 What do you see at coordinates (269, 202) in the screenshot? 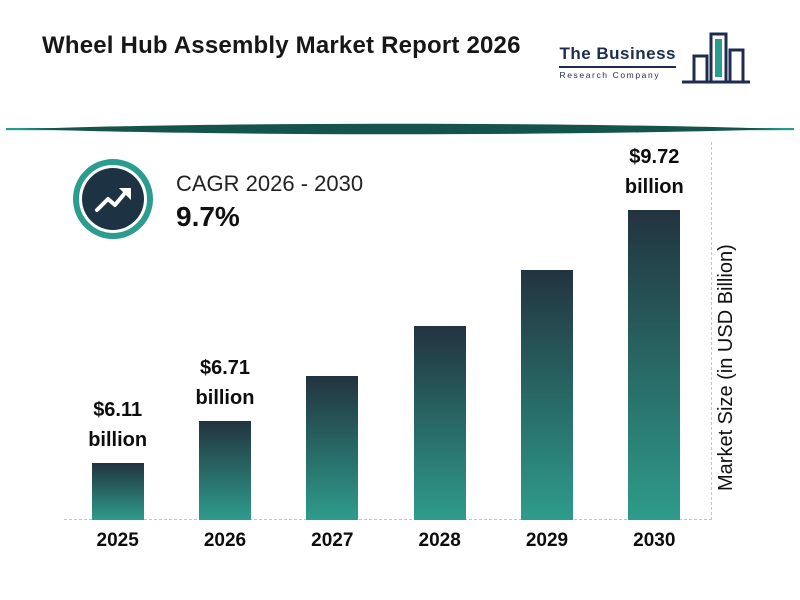
I see `cagr-text: CAGR 2026 - 2030 9.7%` at bounding box center [269, 202].